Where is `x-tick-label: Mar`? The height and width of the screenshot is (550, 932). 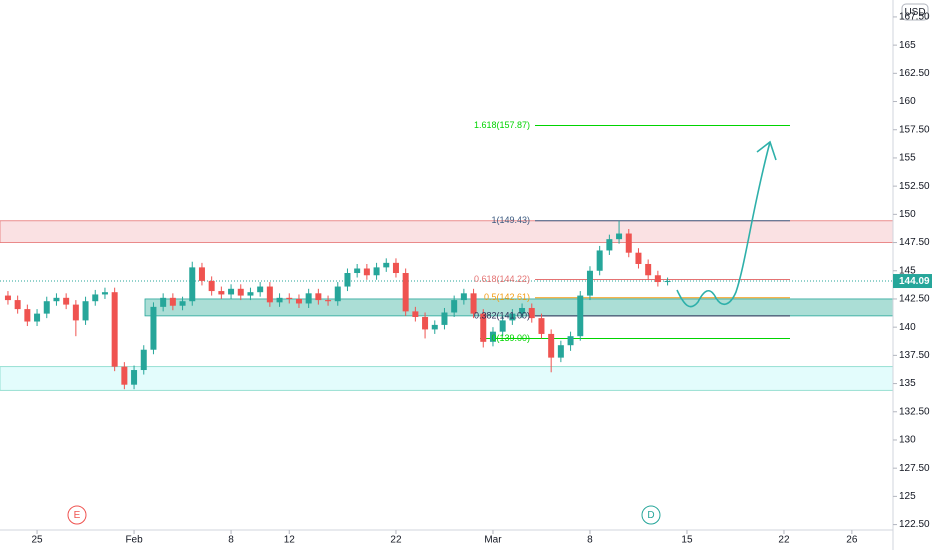 x-tick-label: Mar is located at coordinates (493, 540).